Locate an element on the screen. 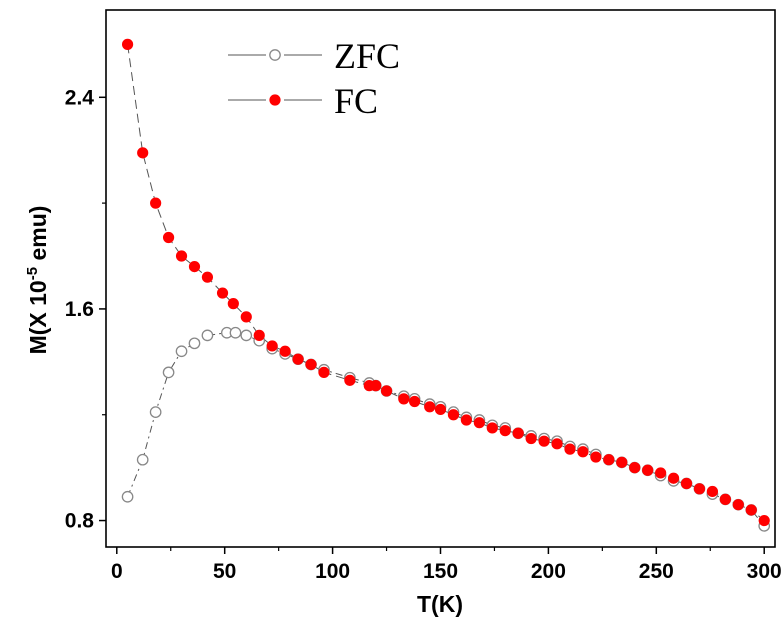 The image size is (784, 641). x-tick-label: 200 is located at coordinates (548, 571).